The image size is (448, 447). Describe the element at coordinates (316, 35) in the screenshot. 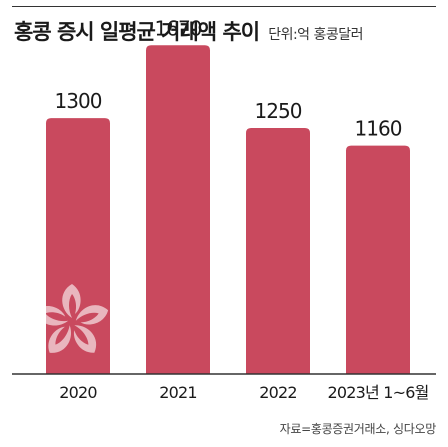

I see `unit-label: 단위:억 홍콩달러` at that location.